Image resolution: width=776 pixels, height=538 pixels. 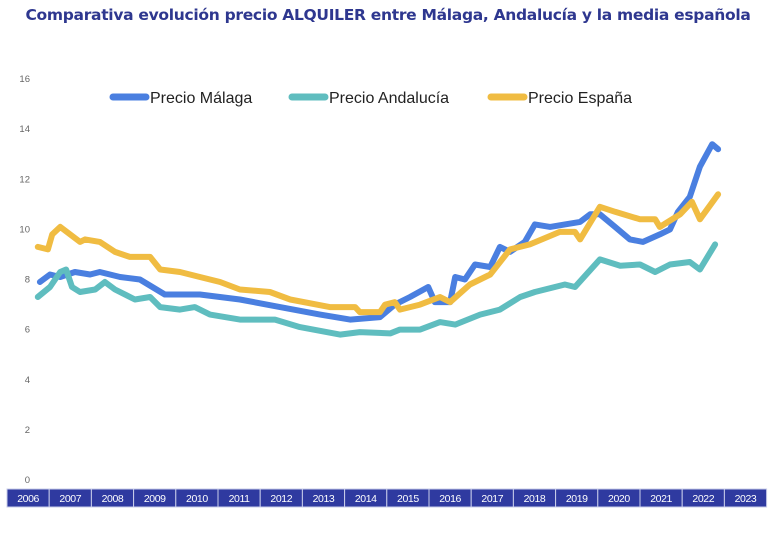 I want to click on x-tick-label: 2011, so click(x=240, y=499).